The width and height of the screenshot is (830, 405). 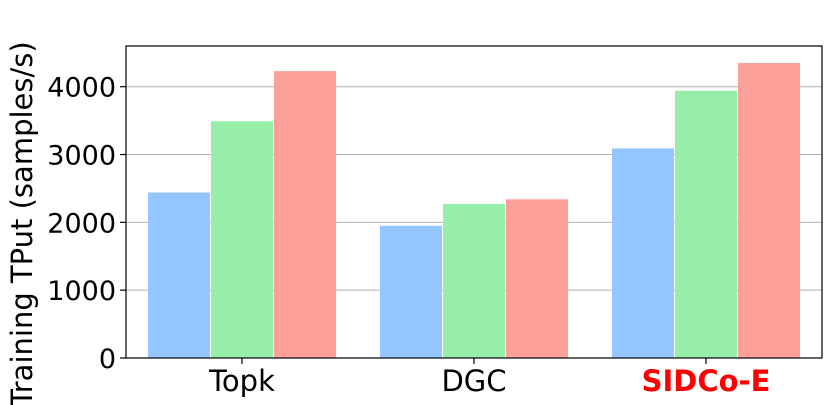 What do you see at coordinates (22, 223) in the screenshot?
I see `y-axis-label: Training TPut (samples/s)` at bounding box center [22, 223].